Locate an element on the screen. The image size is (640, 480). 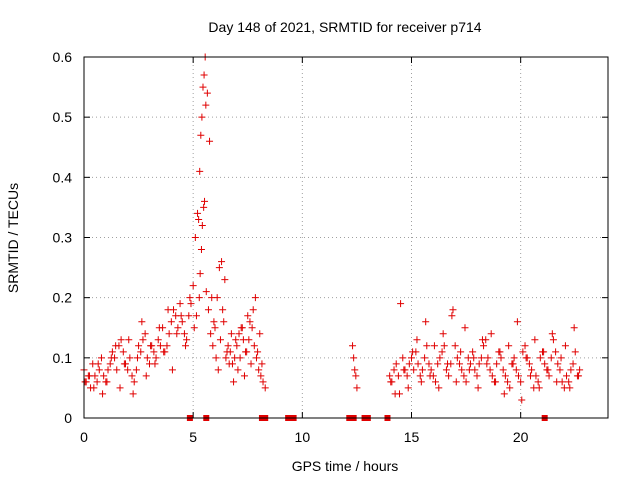
x-tick-label: 10 is located at coordinates (303, 437).